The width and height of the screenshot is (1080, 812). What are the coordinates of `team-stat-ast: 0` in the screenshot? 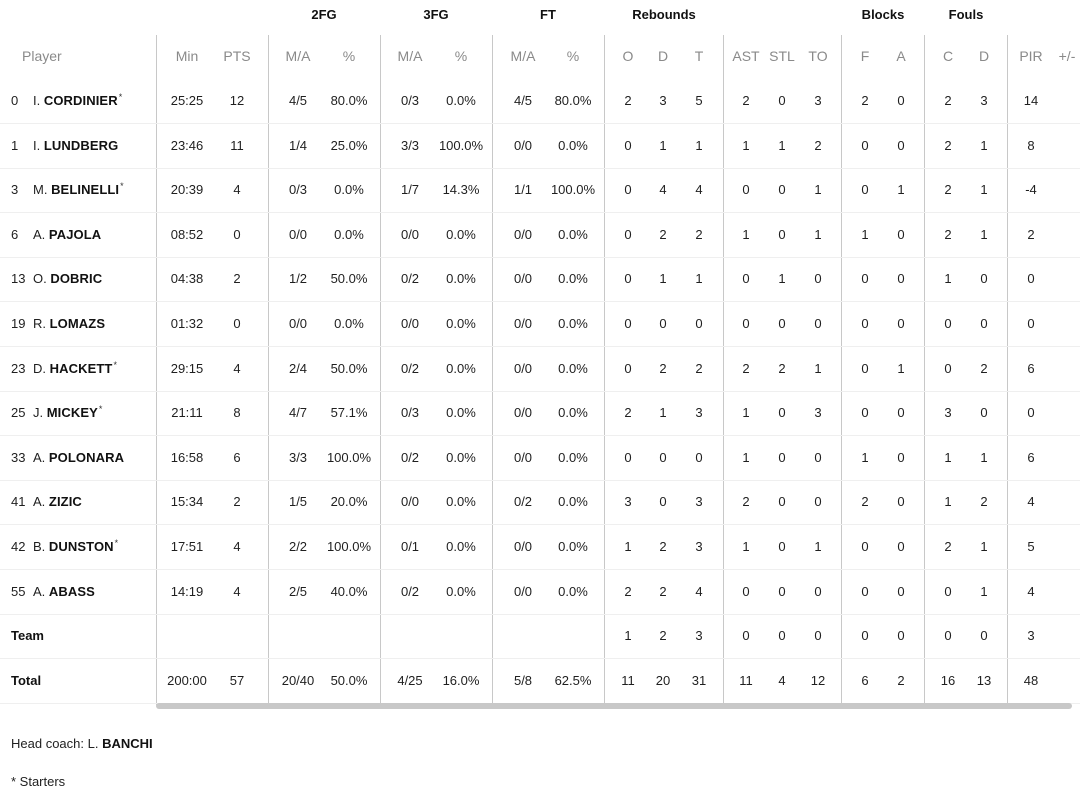 It's located at (746, 635).